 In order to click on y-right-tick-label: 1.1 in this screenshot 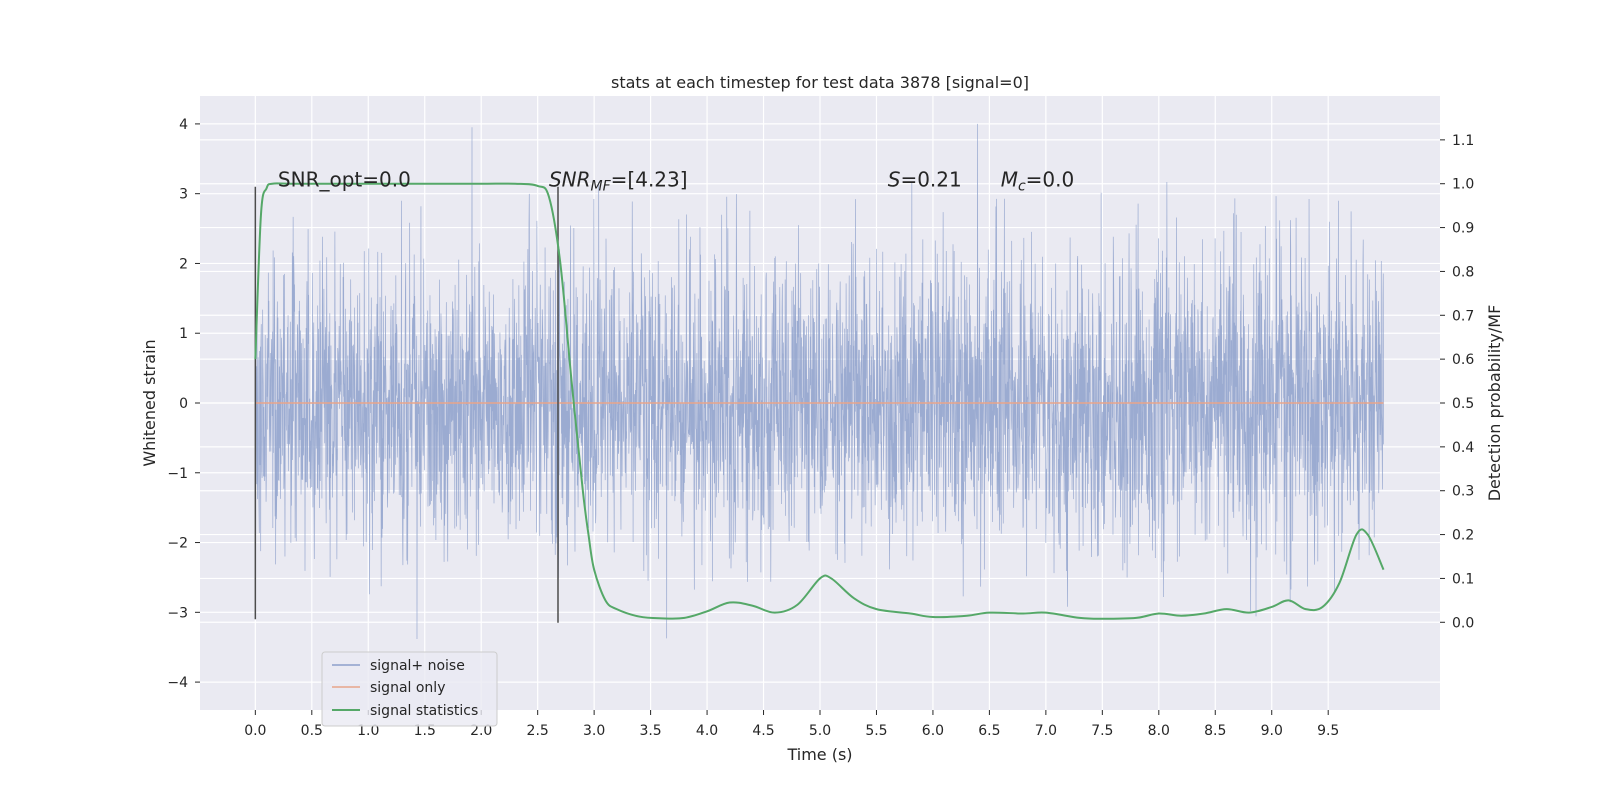, I will do `click(1463, 141)`.